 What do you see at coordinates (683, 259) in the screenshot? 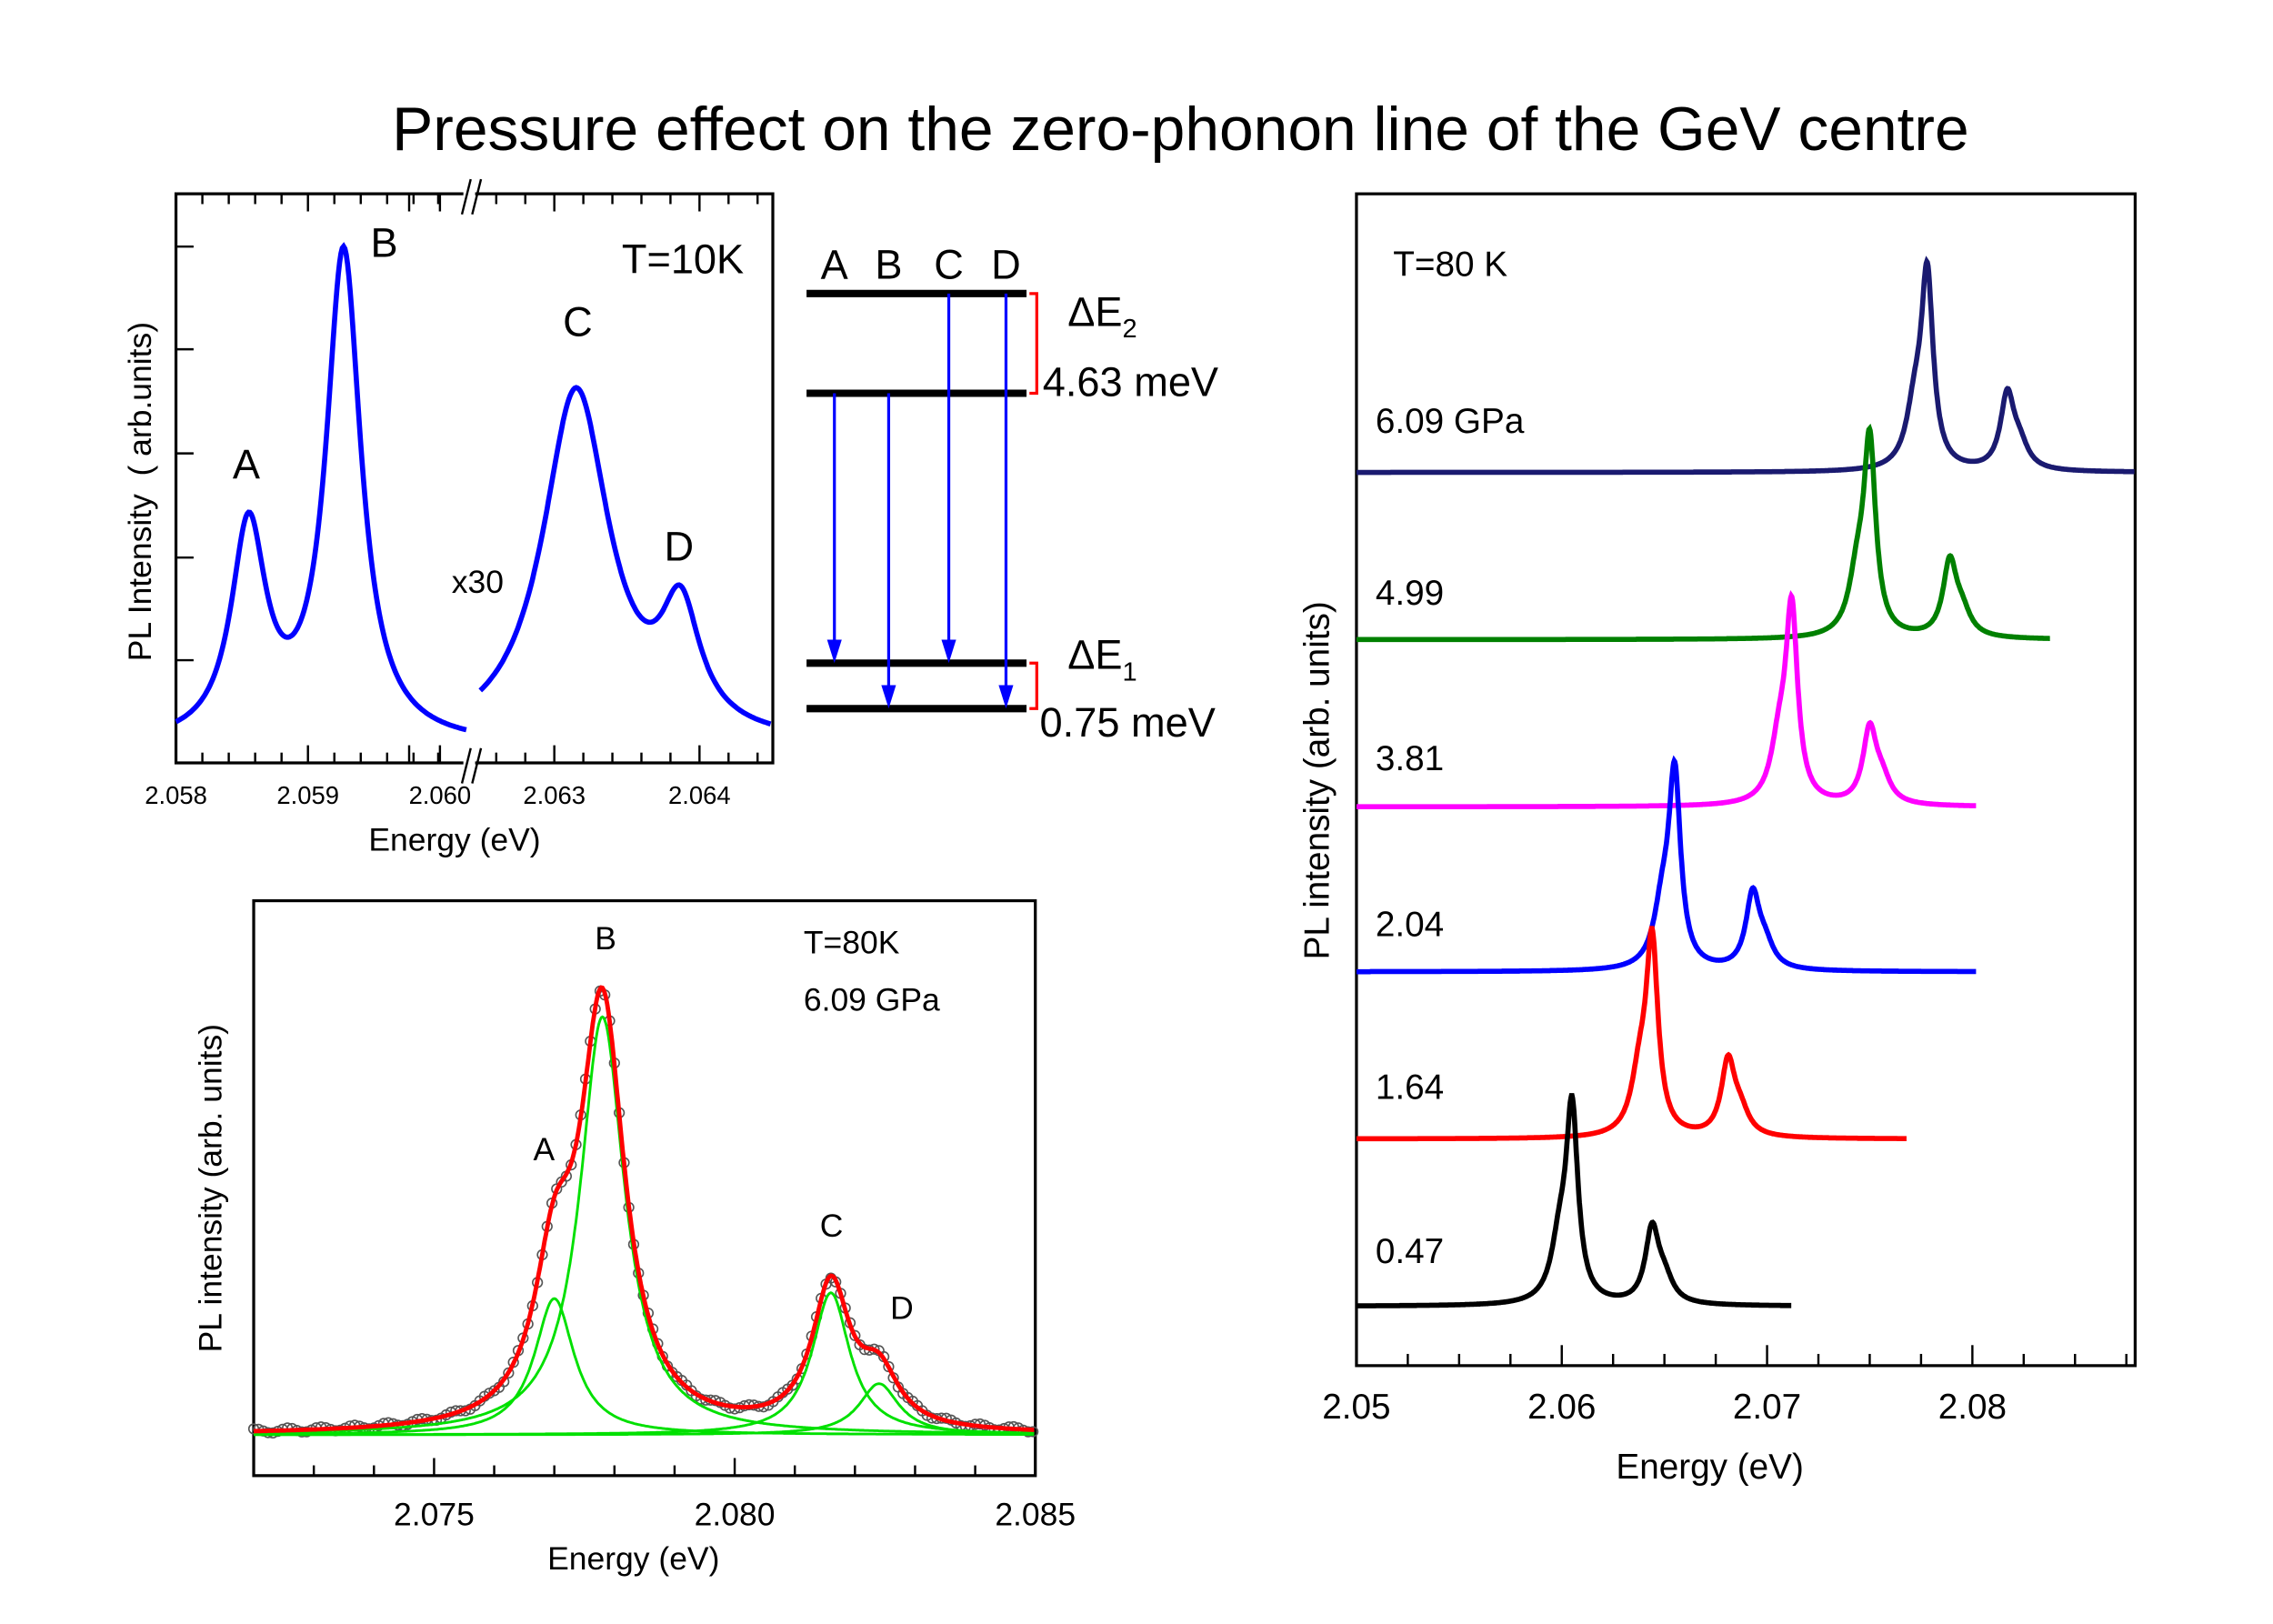
I see `temperature-label: T=10K` at bounding box center [683, 259].